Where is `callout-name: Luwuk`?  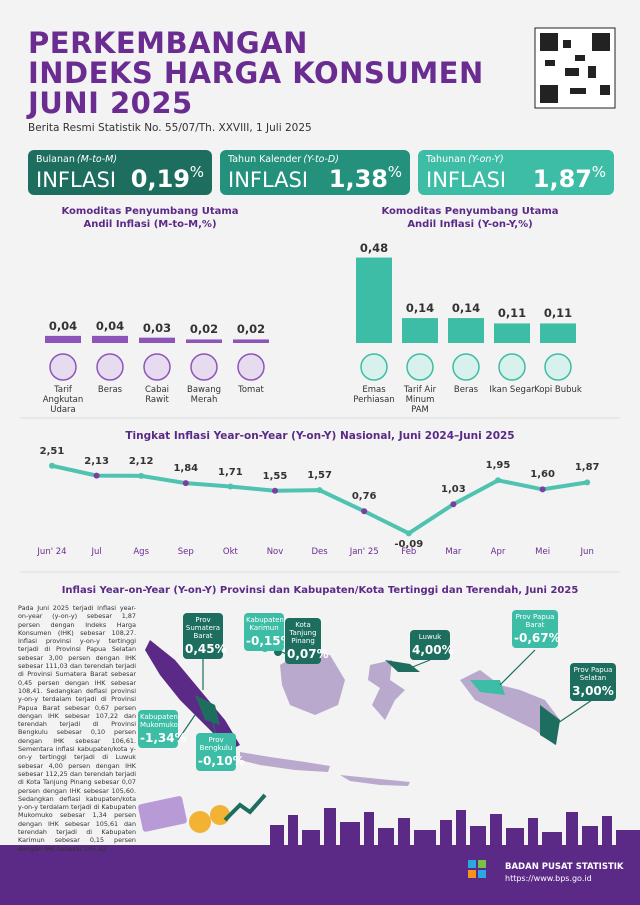
callout-name: Luwuk is located at coordinates (430, 637).